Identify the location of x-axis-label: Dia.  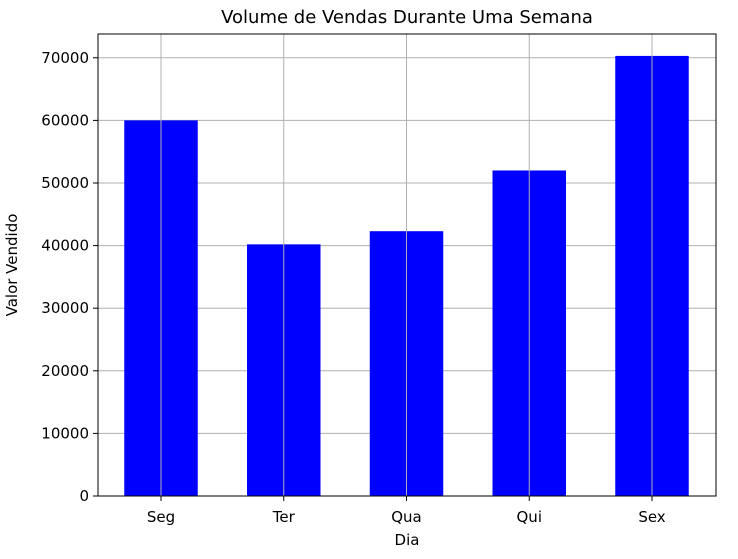
(407, 540).